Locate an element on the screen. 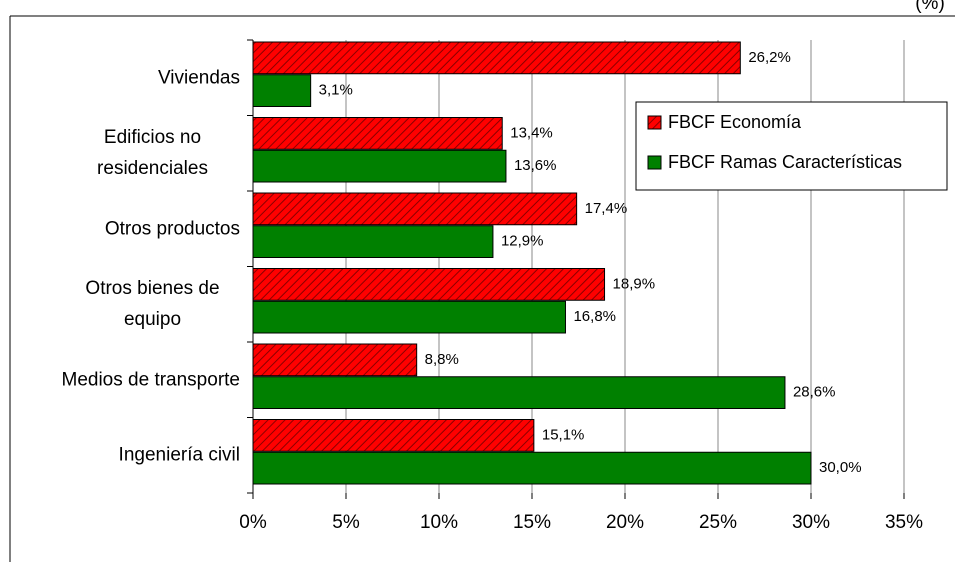  value-label: 17,4% is located at coordinates (606, 208).